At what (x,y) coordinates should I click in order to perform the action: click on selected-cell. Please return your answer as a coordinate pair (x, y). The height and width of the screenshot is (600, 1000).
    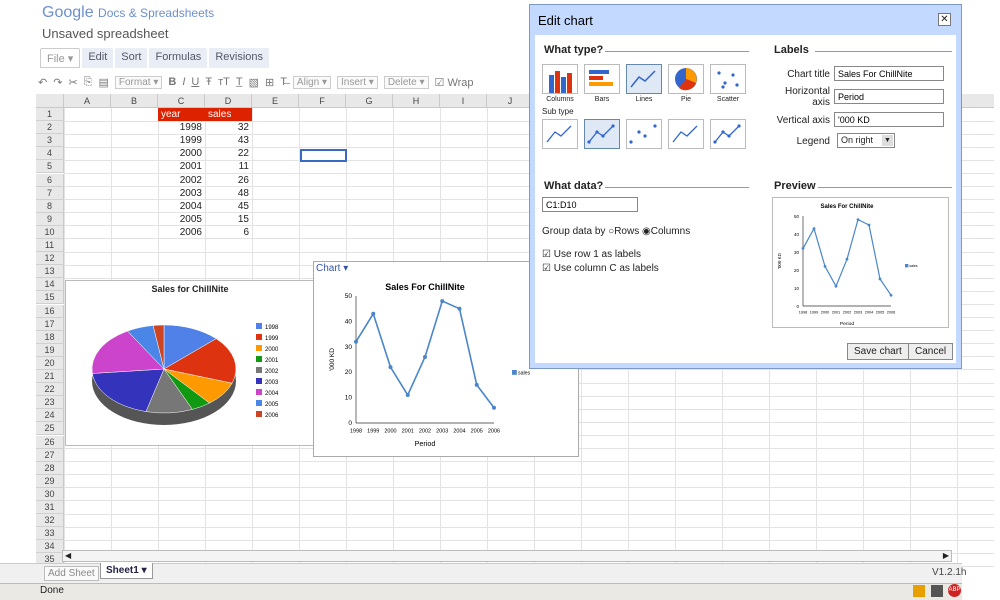
    Looking at the image, I should click on (323, 155).